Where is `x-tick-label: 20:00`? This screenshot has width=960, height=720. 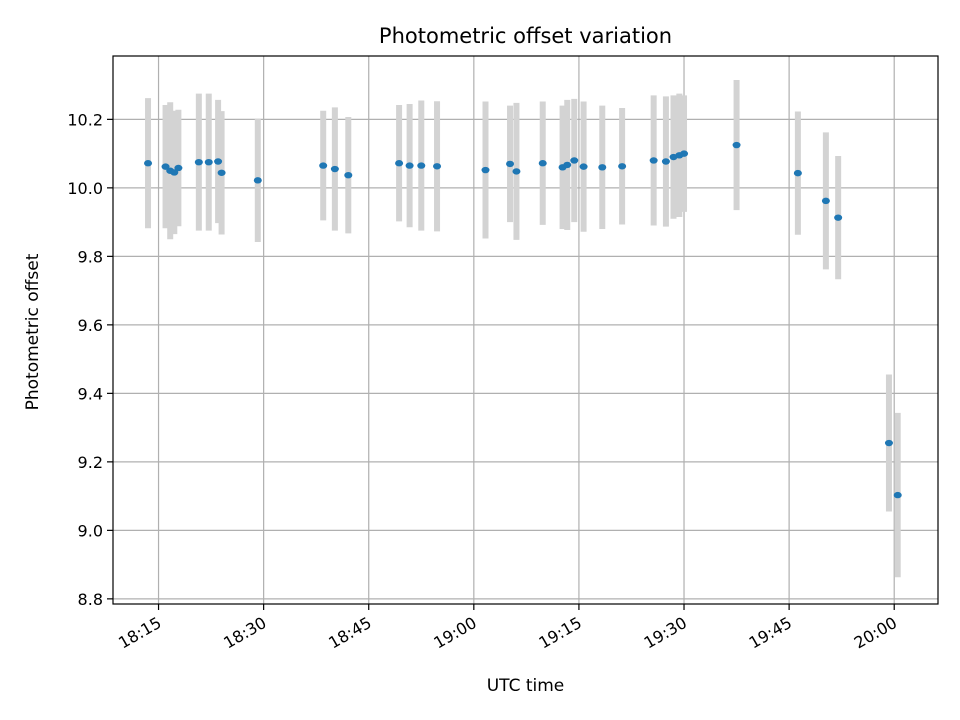
x-tick-label: 20:00 is located at coordinates (875, 633).